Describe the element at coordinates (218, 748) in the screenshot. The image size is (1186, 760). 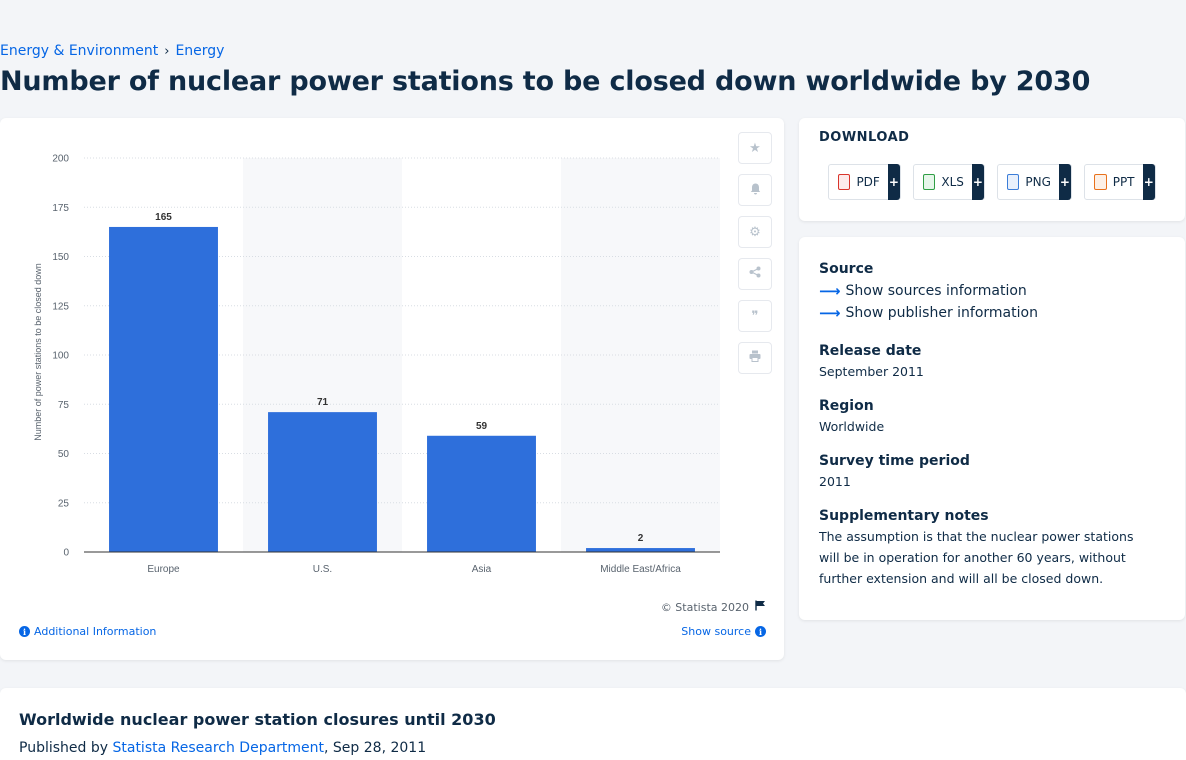
I see `publisher-link: Statista Research Department` at that location.